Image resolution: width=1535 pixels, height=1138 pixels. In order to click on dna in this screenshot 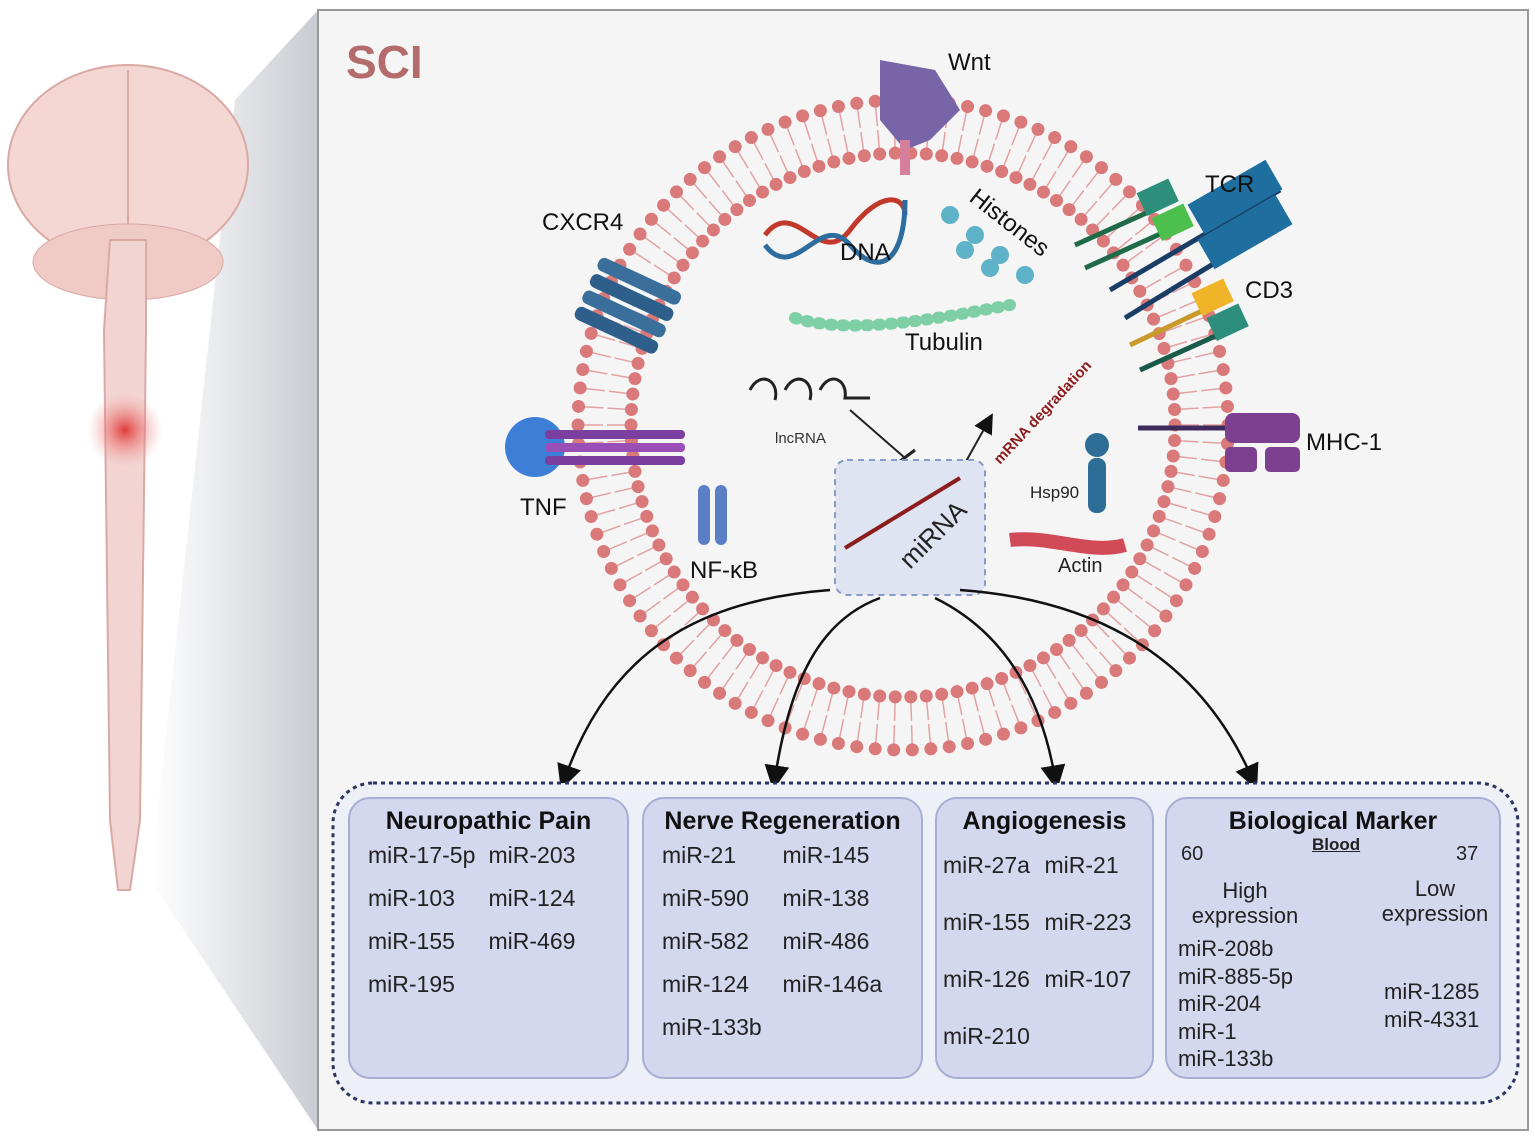, I will do `click(835, 232)`.